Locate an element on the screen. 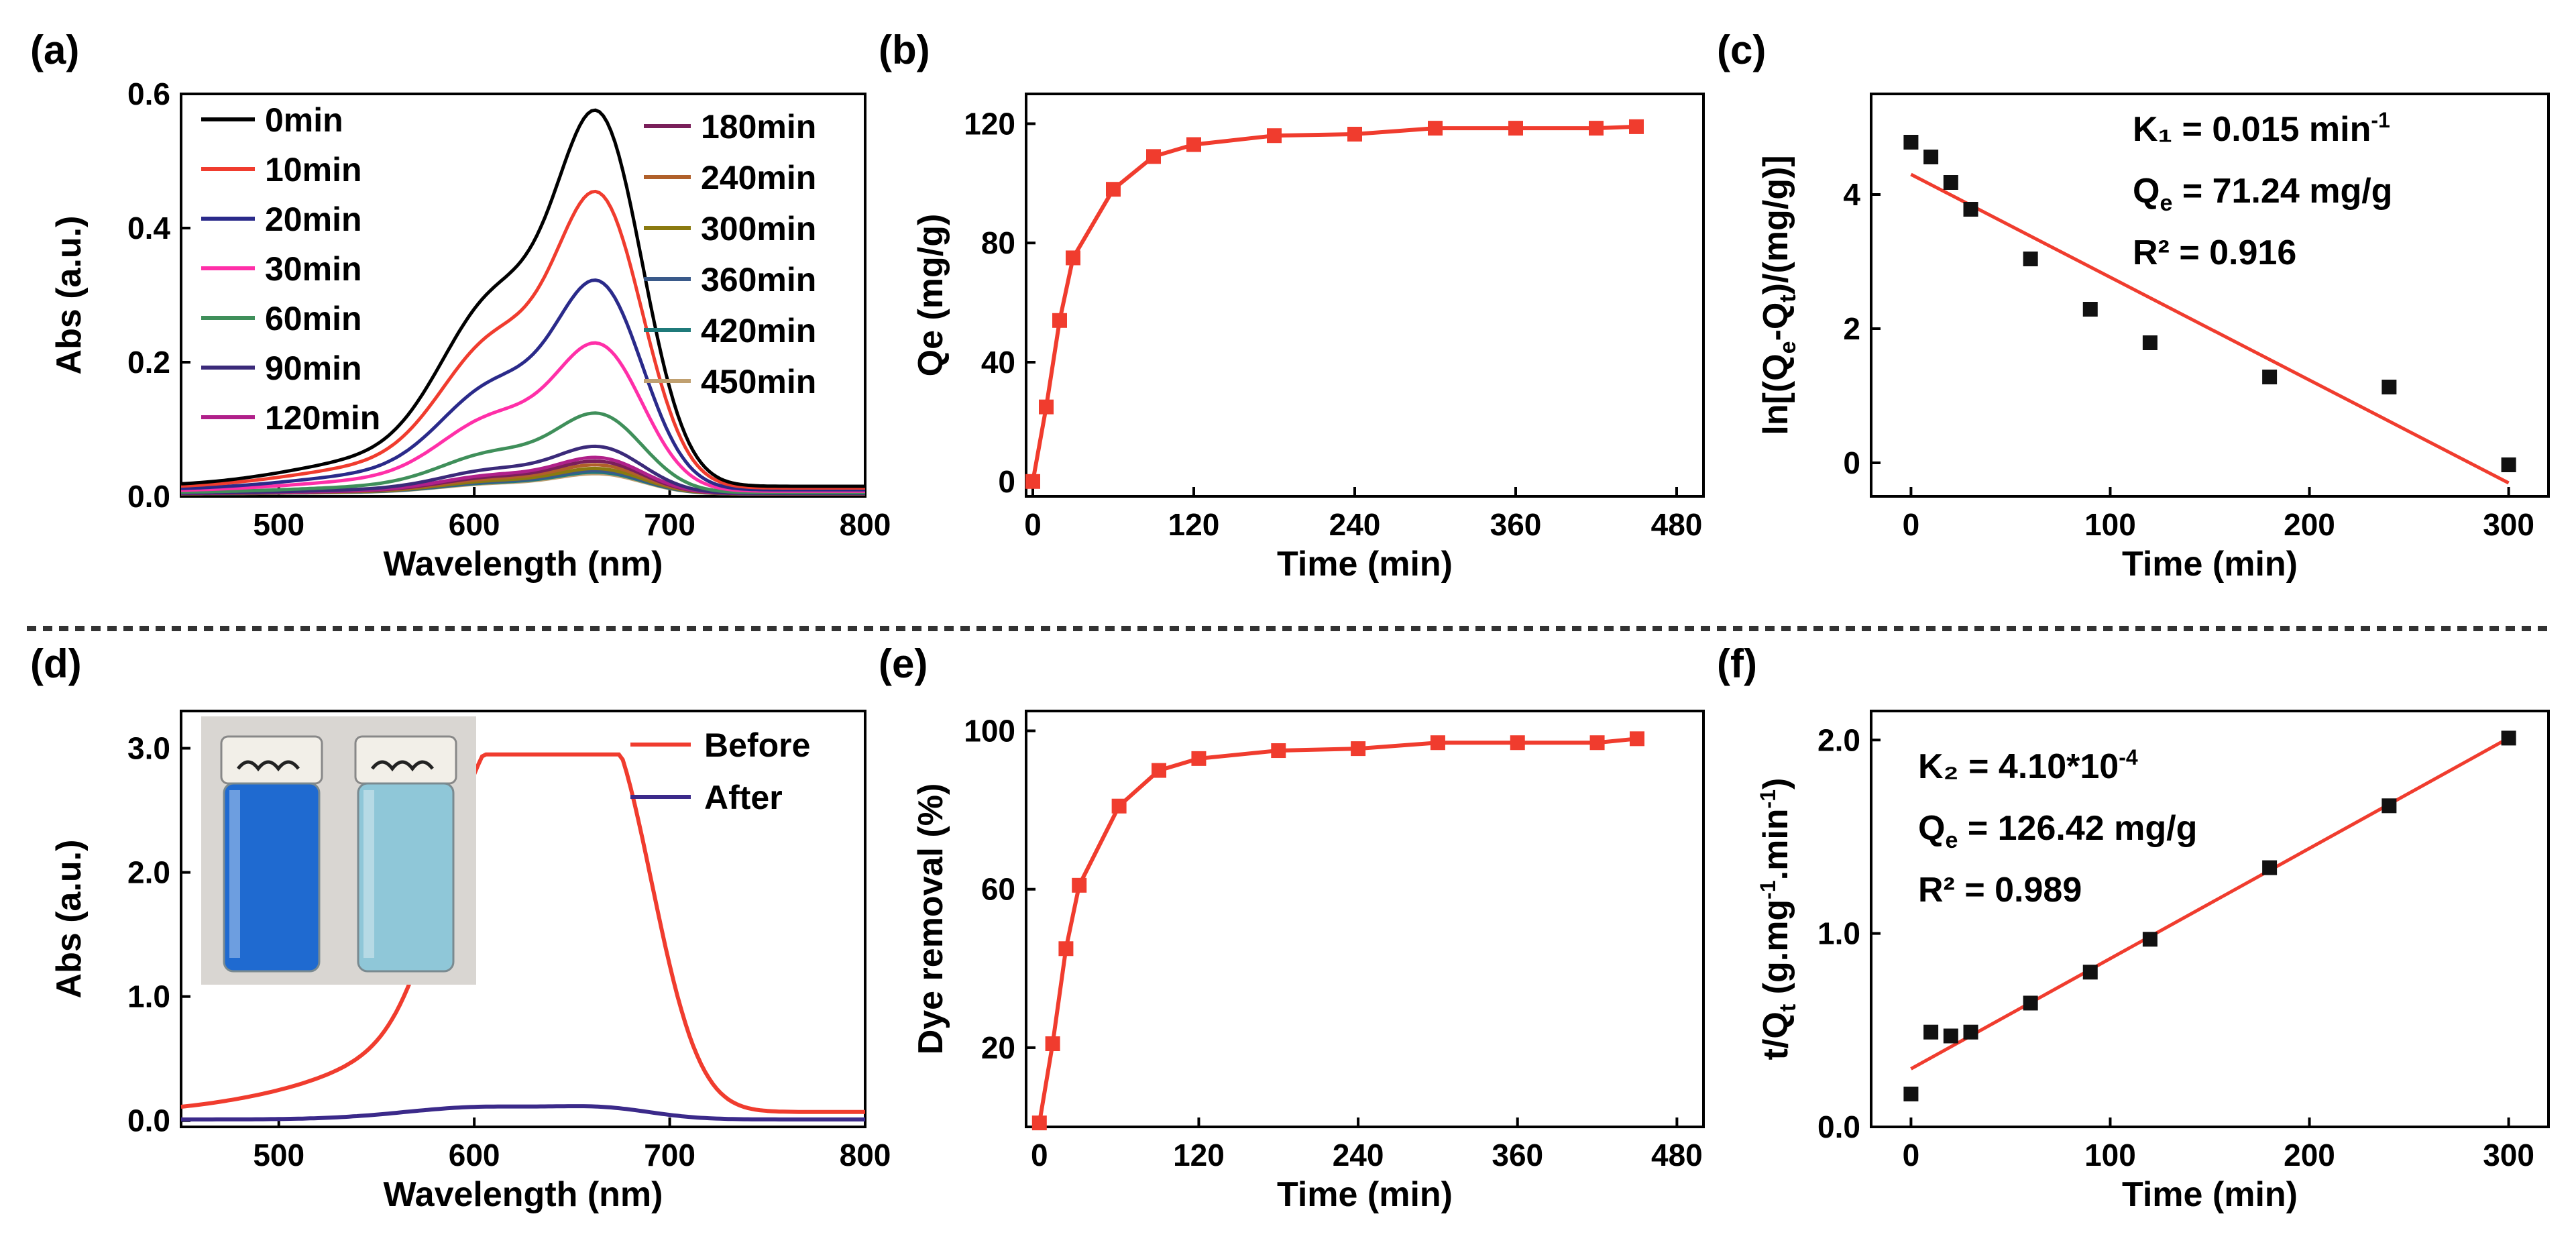 Image resolution: width=2576 pixels, height=1255 pixels. y-axis-title-f-part: .min is located at coordinates (1775, 844).